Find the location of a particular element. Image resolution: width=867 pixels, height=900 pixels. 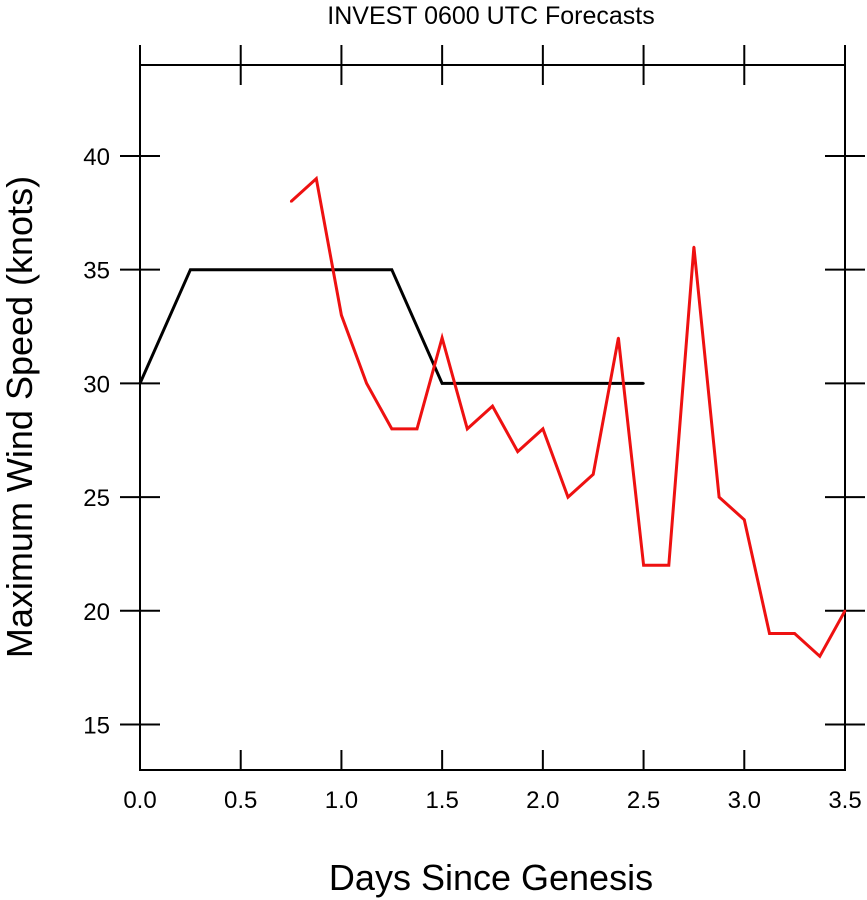

y-tick-label: 30 is located at coordinates (96, 384).